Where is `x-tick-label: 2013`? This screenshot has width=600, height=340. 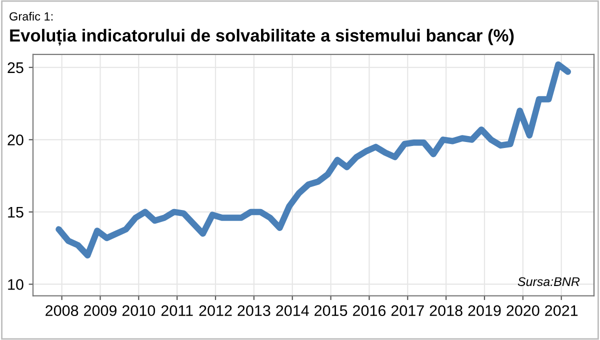
x-tick-label: 2013 is located at coordinates (254, 310).